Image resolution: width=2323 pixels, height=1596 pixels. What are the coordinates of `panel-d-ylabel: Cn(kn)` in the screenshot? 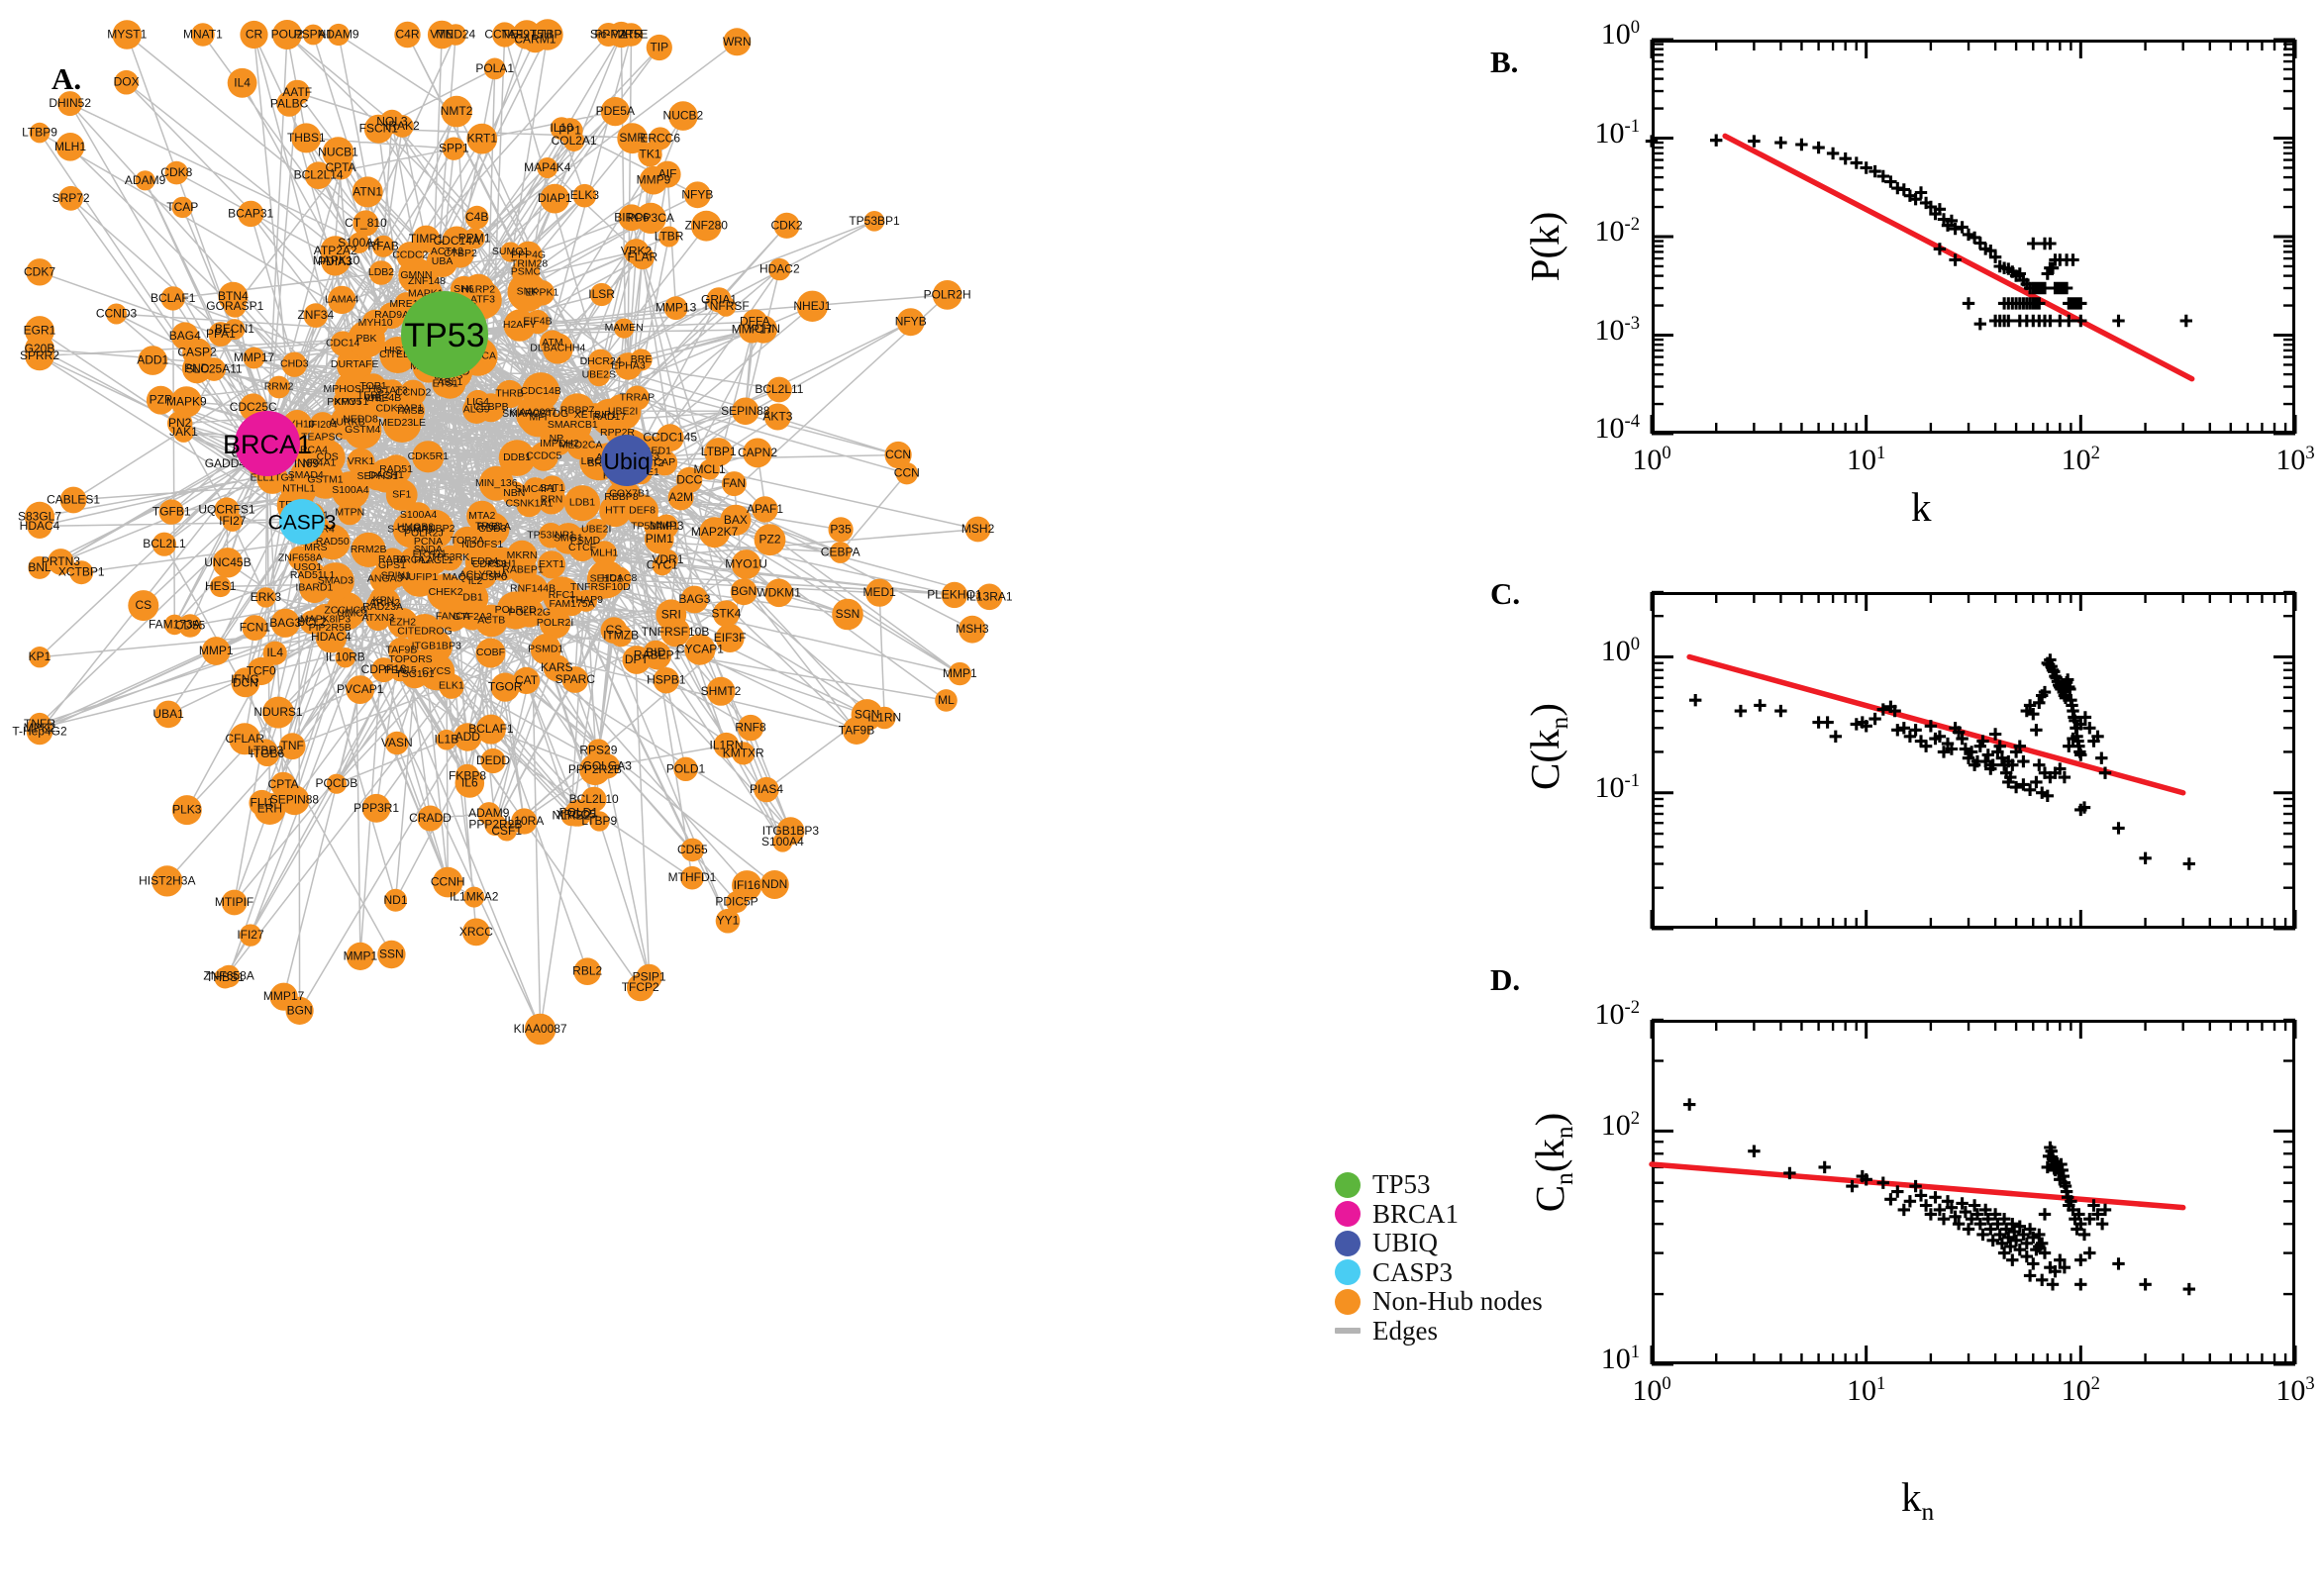 It's located at (1553, 1162).